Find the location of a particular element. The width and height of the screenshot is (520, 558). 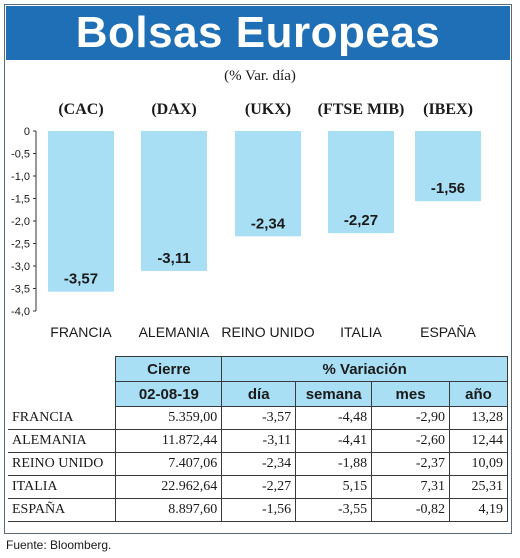

chart-title: Bolsas Europeas is located at coordinates (258, 32).